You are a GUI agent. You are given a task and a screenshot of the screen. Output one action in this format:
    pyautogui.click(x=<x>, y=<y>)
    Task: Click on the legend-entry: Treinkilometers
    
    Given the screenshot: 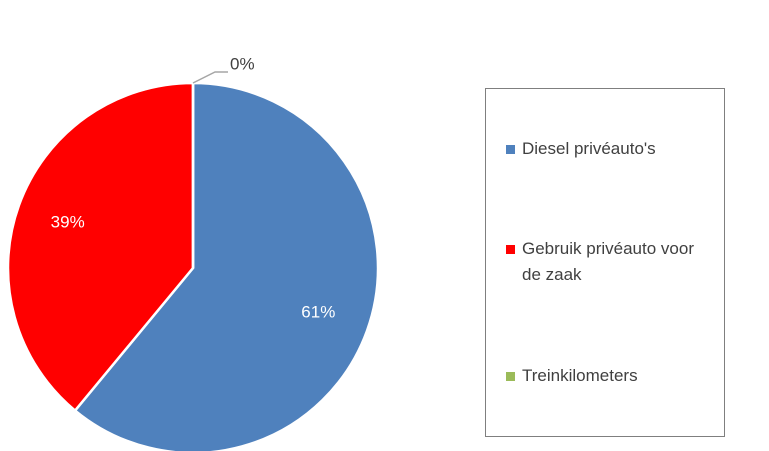 What is the action you would take?
    pyautogui.click(x=607, y=376)
    